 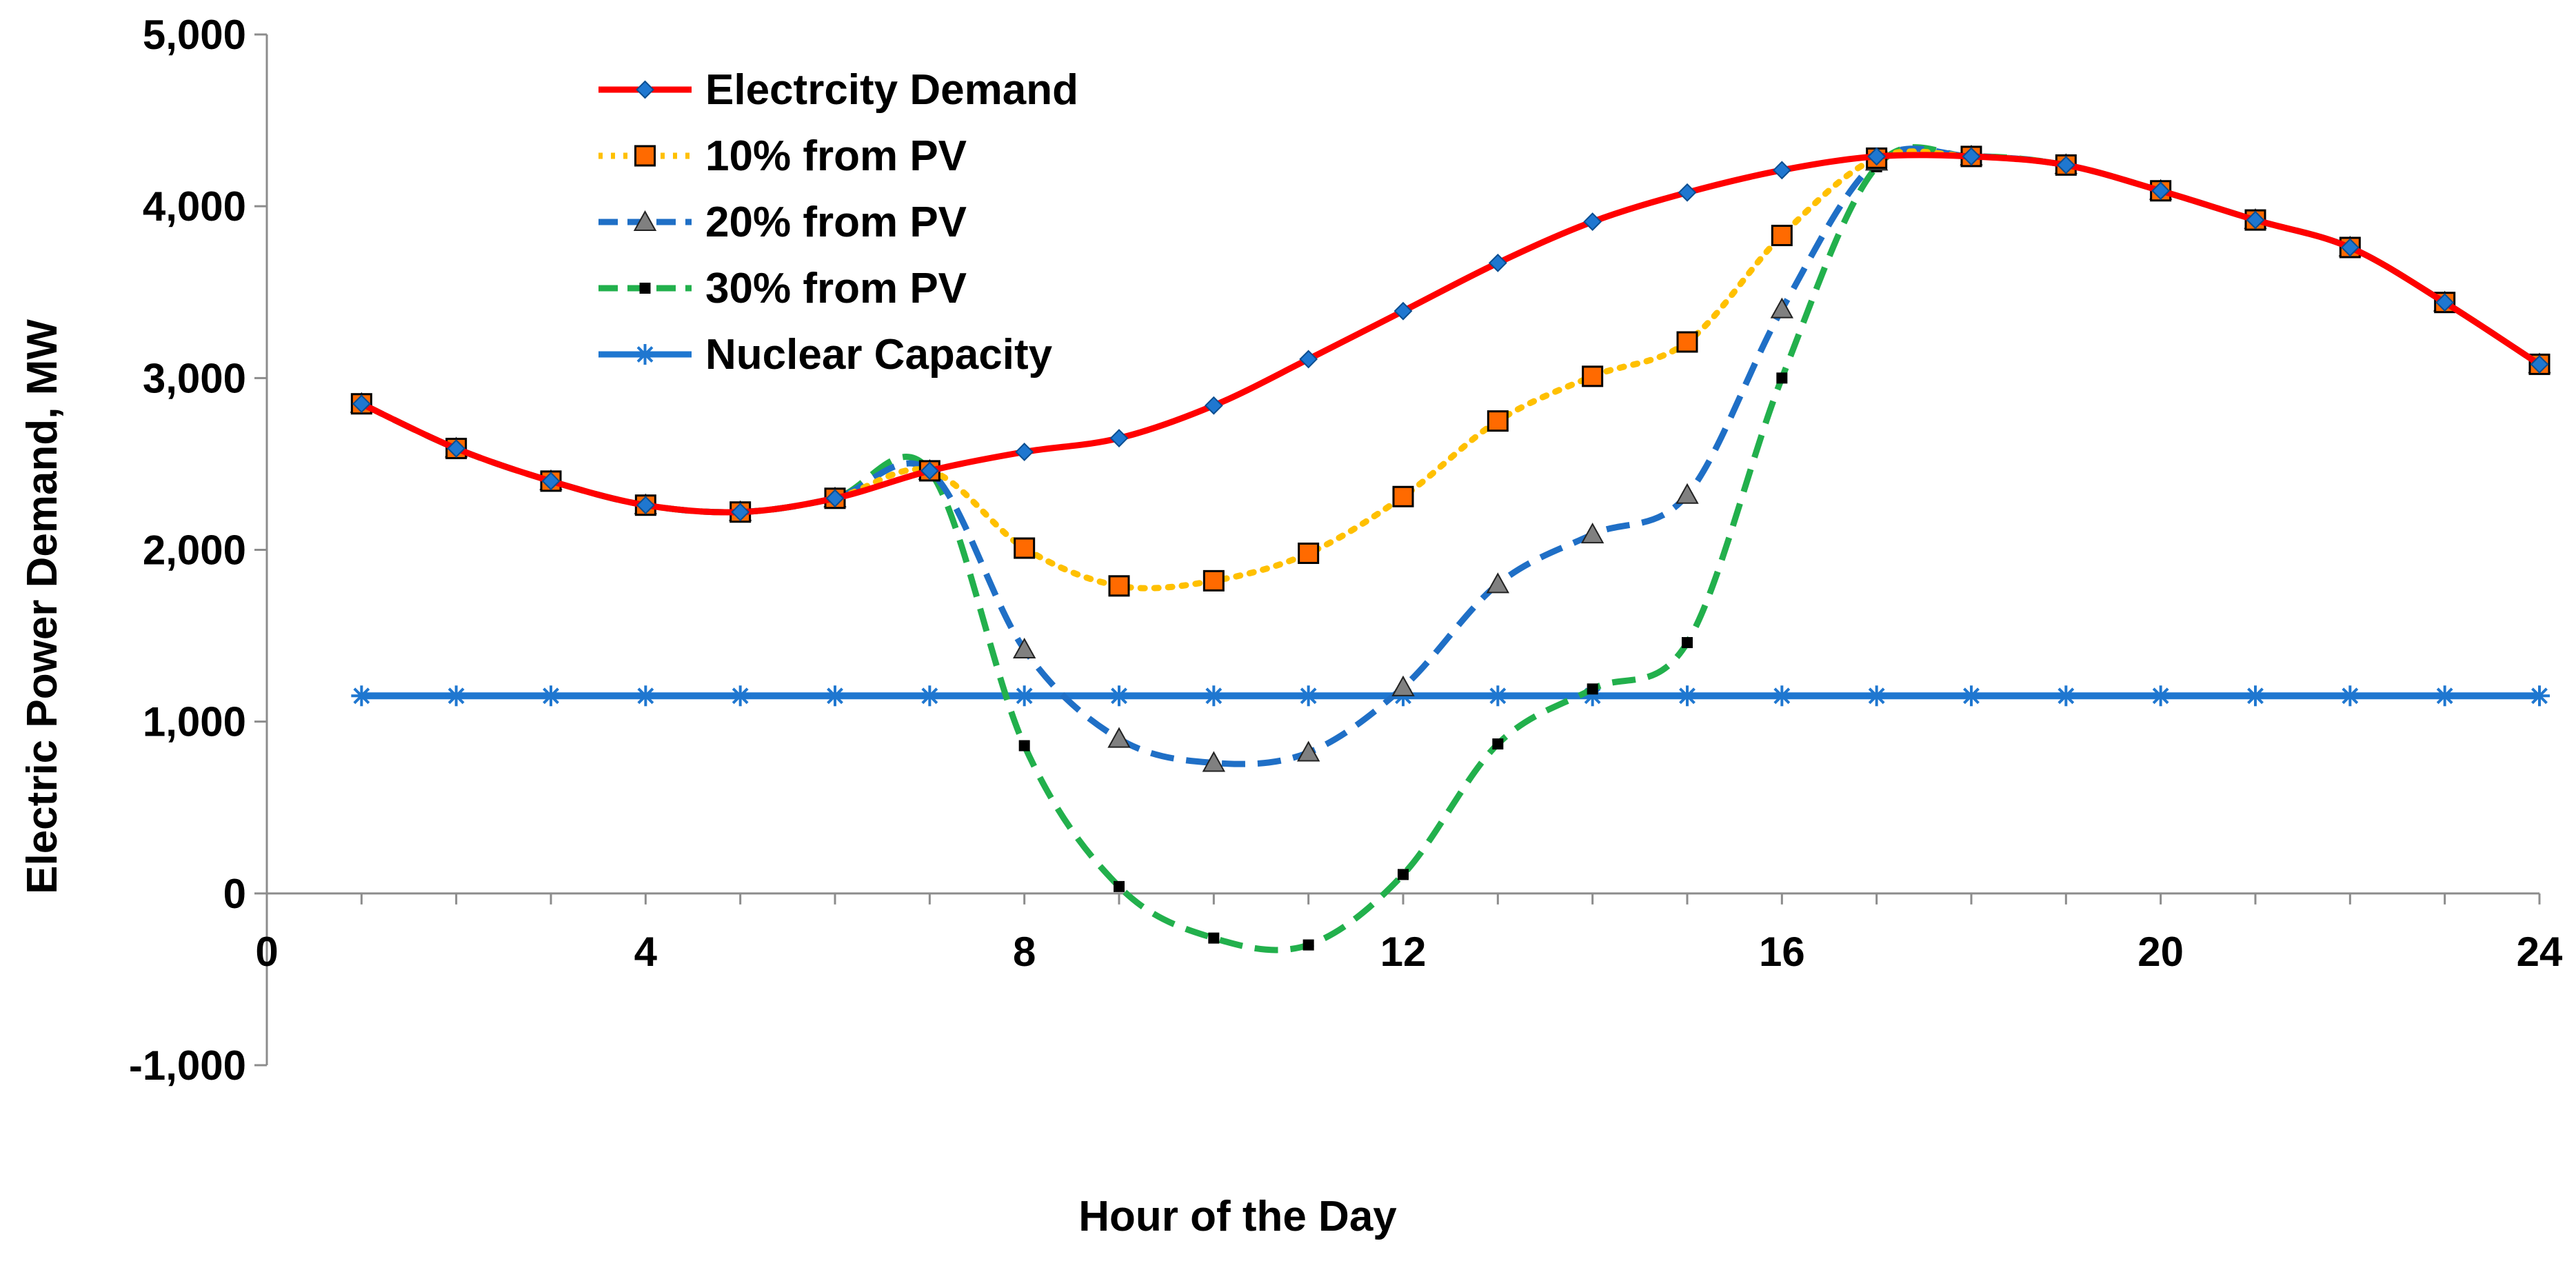 I want to click on y-tick-label: 4,000, so click(x=194, y=206).